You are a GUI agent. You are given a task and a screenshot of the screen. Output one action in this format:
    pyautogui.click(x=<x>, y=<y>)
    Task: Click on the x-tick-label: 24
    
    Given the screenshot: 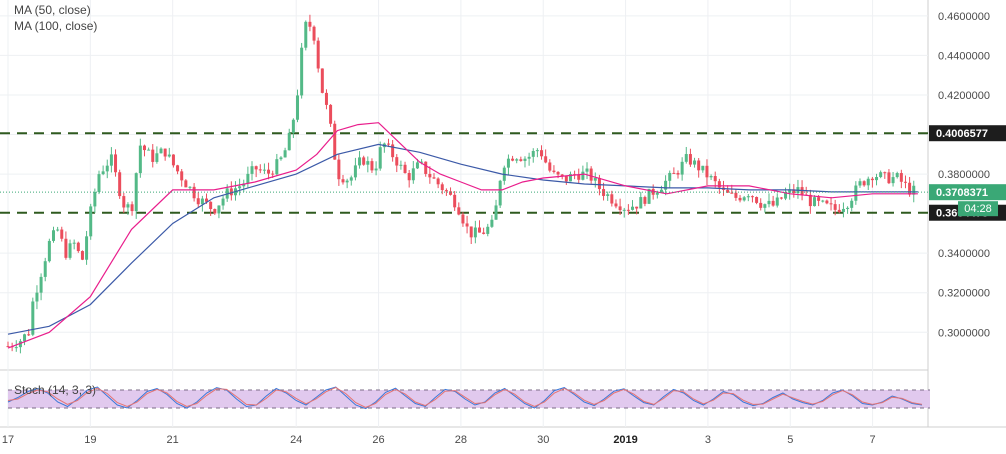 What is the action you would take?
    pyautogui.click(x=296, y=440)
    